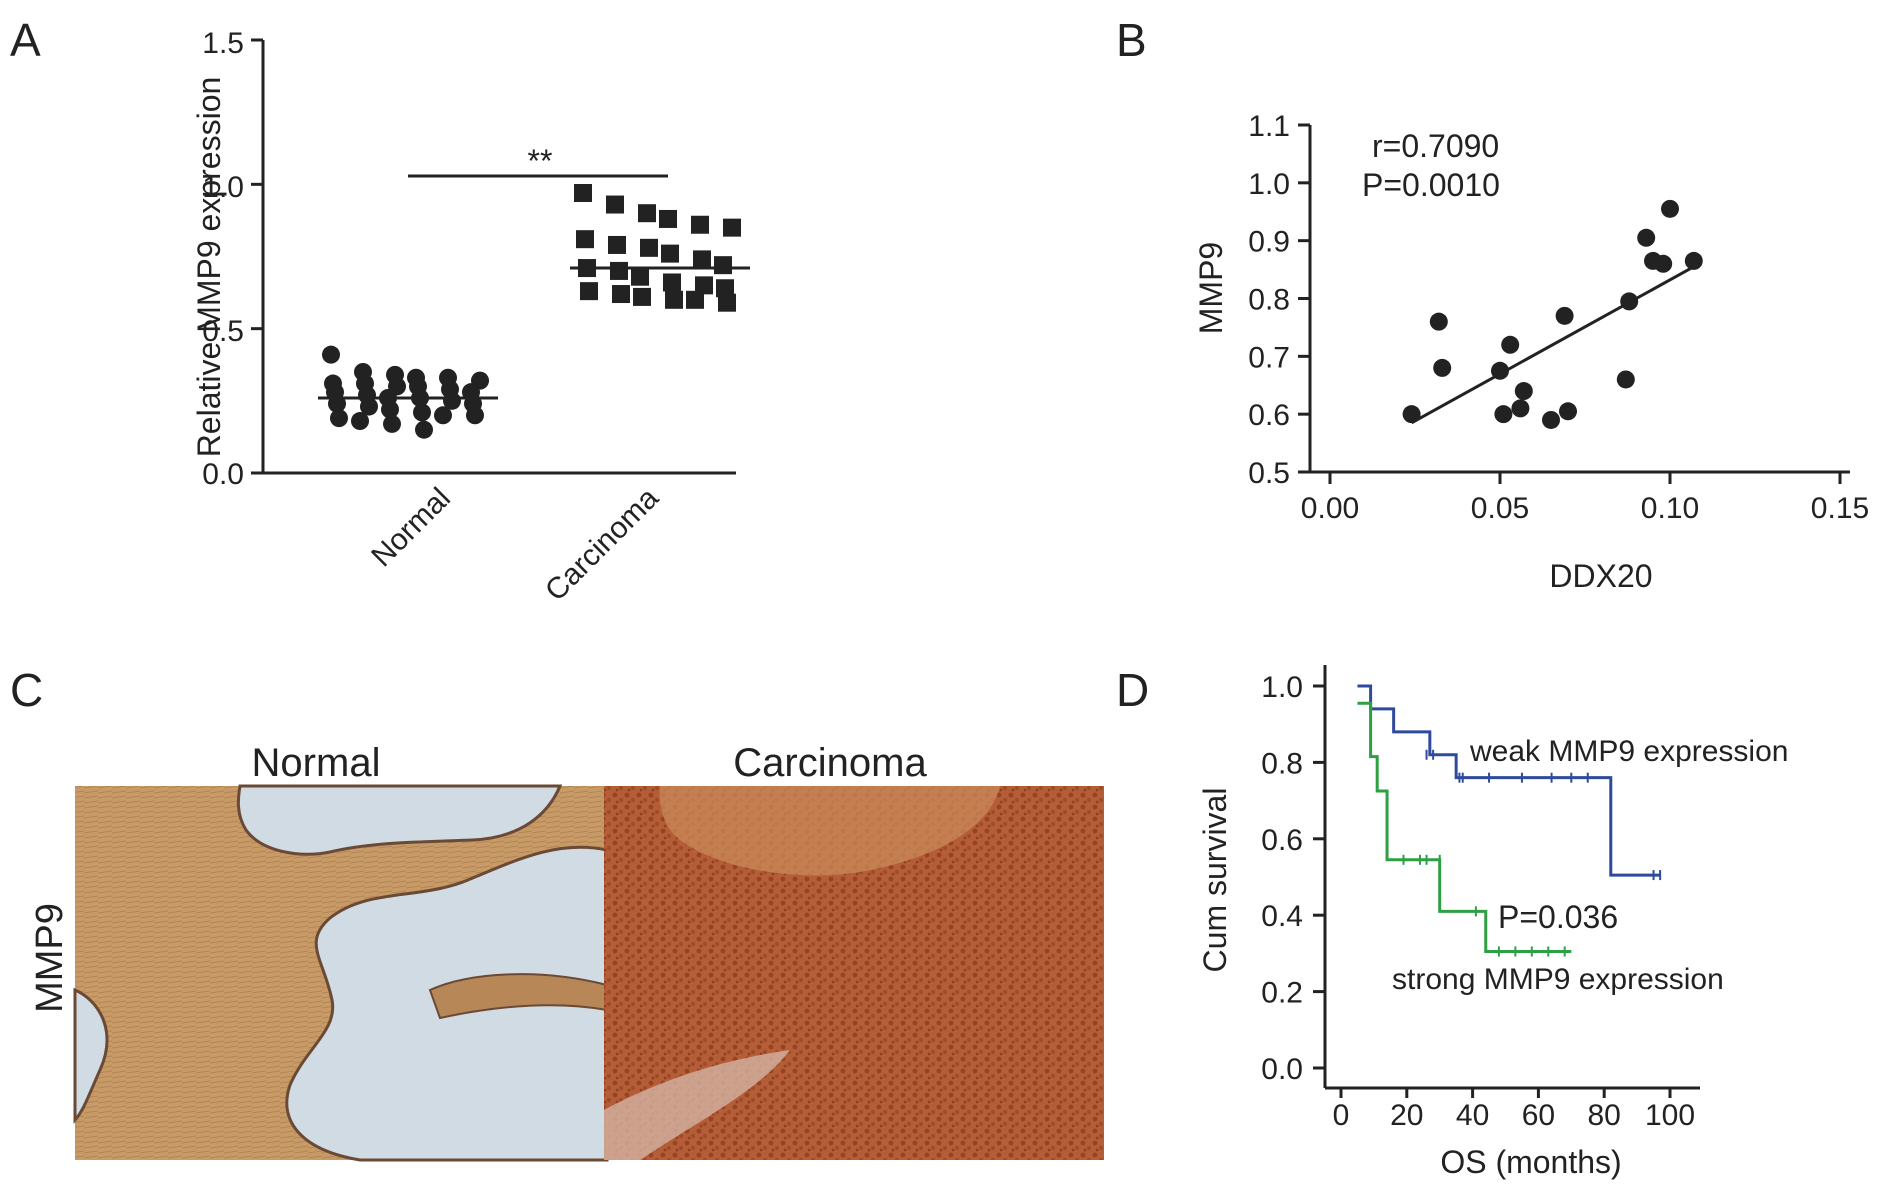 This screenshot has height=1192, width=1890. I want to click on chart-d-curve-weak, so click(1509, 780).